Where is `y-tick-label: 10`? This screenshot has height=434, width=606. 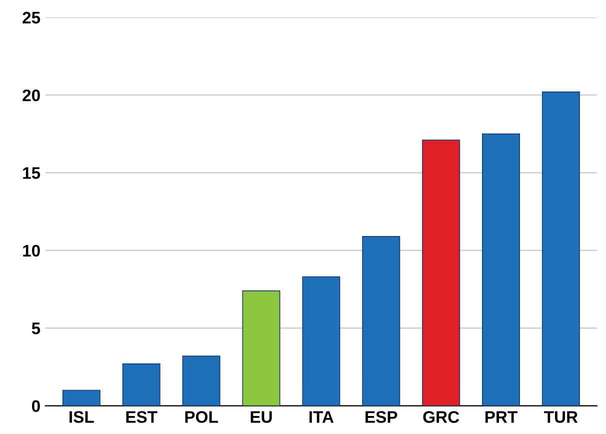 y-tick-label: 10 is located at coordinates (31, 250).